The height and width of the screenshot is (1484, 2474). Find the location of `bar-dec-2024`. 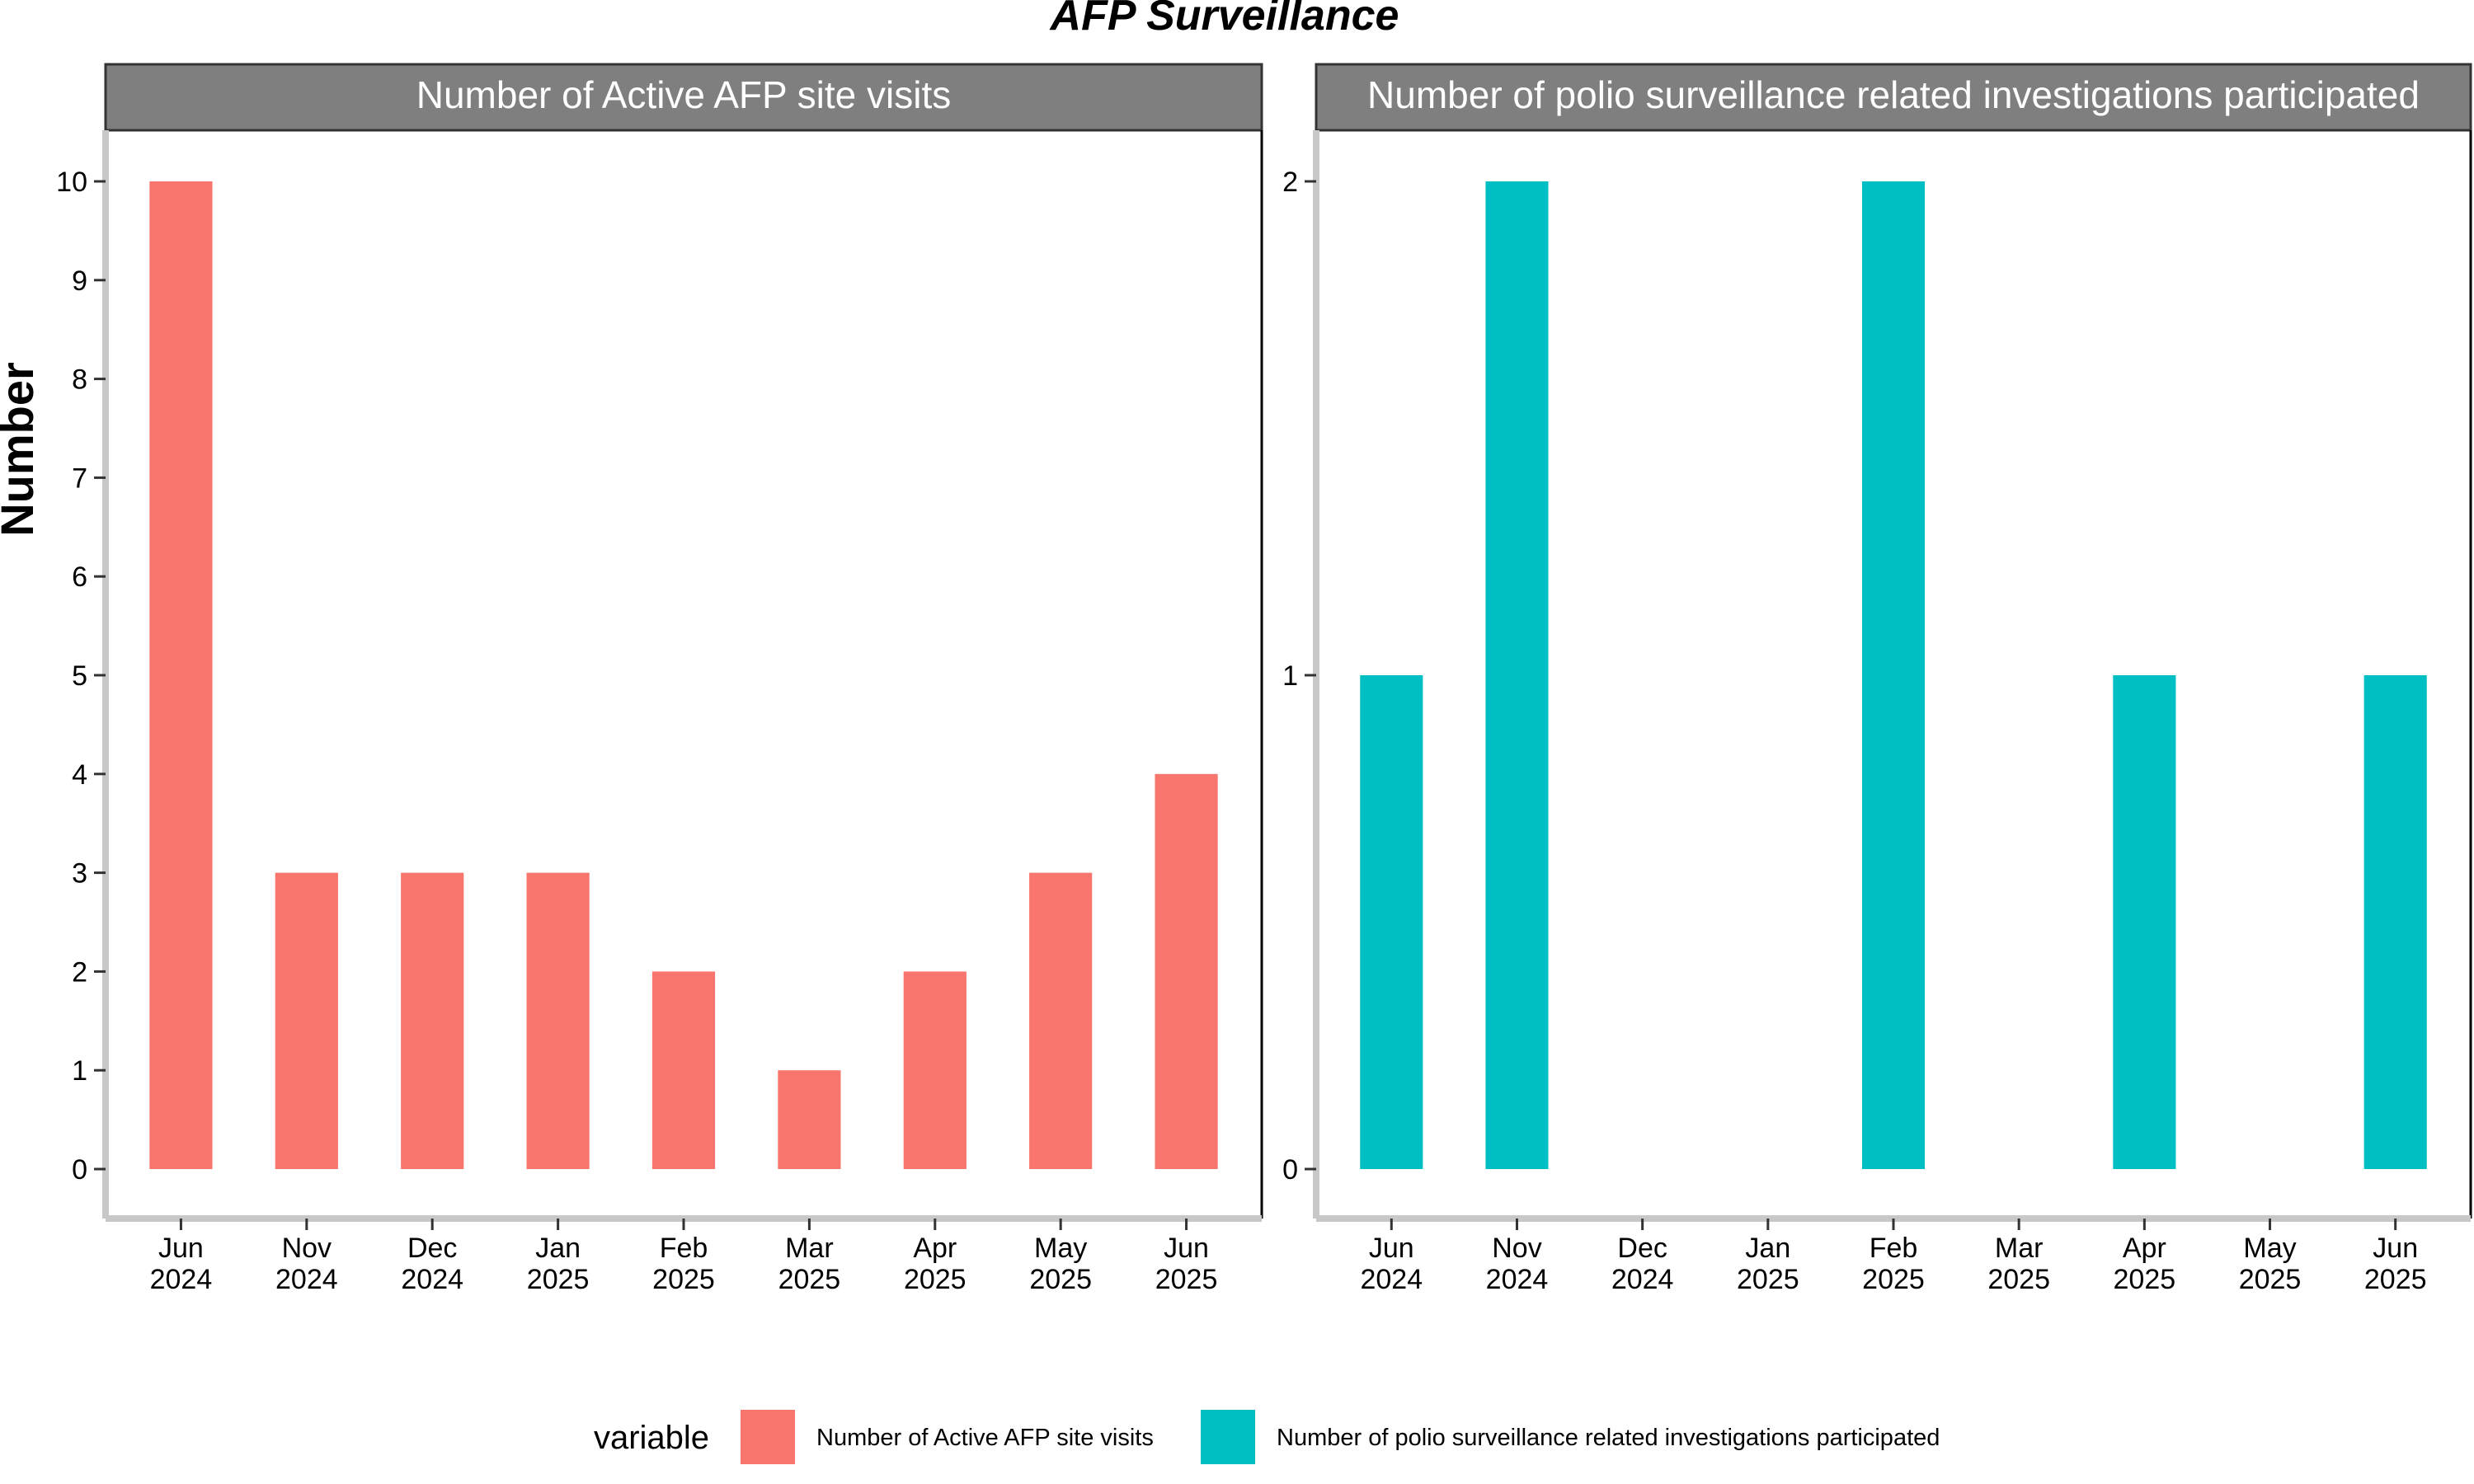

bar-dec-2024 is located at coordinates (432, 1020).